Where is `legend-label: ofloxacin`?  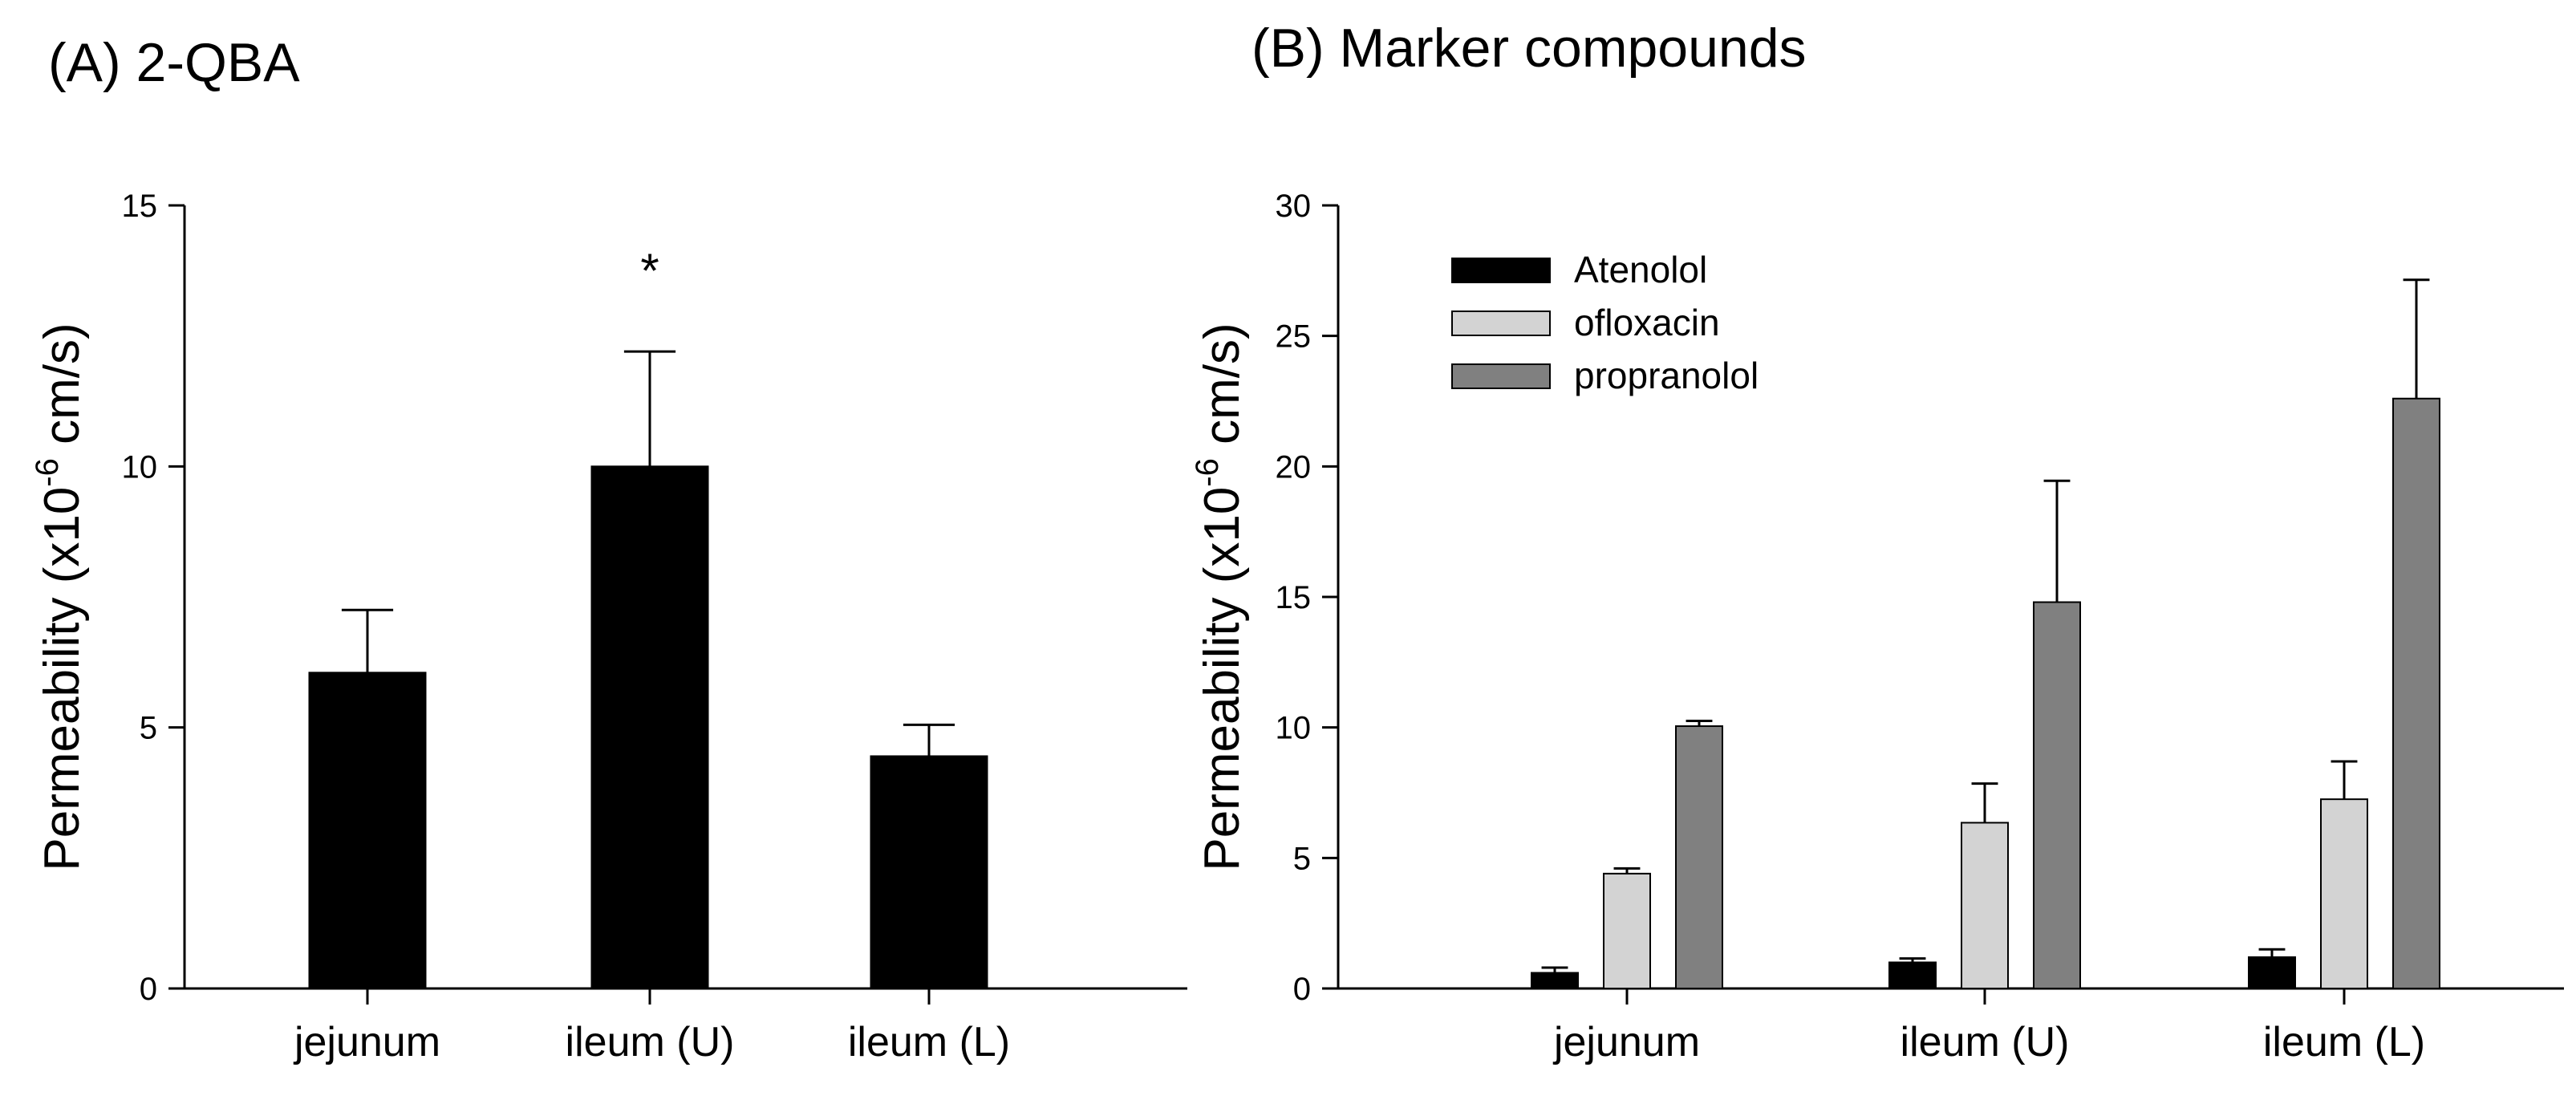 legend-label: ofloxacin is located at coordinates (1647, 322).